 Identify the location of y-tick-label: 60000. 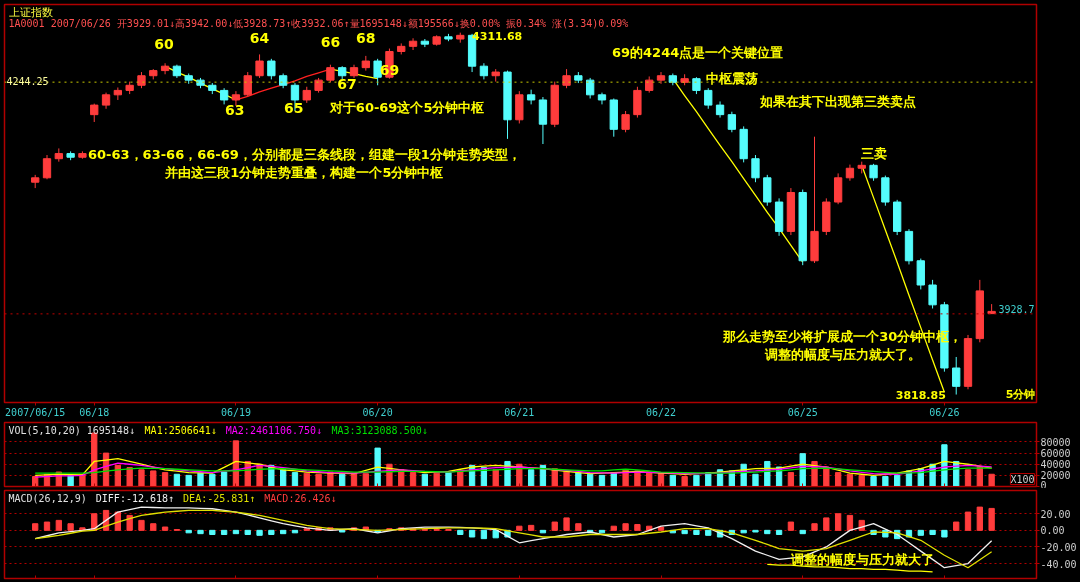
(1055, 454).